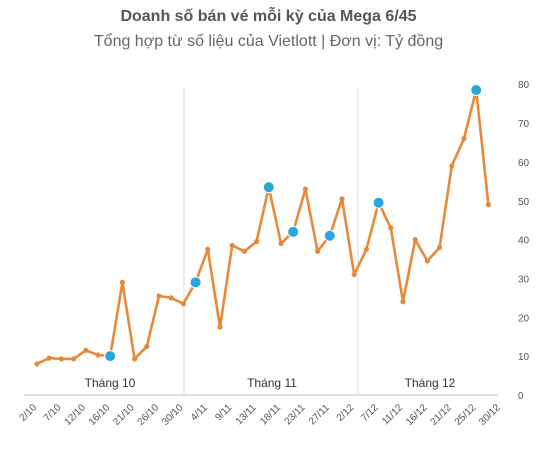 The width and height of the screenshot is (537, 449). I want to click on x-tick-label: 30/10, so click(173, 415).